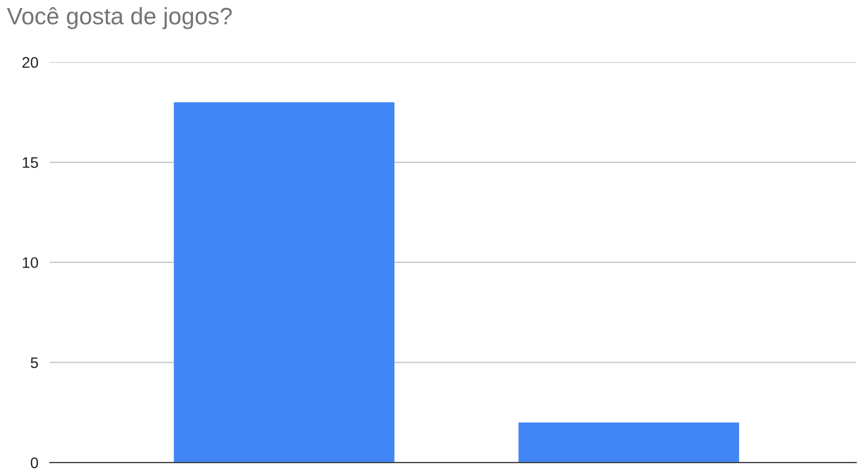 Image resolution: width=858 pixels, height=471 pixels. Describe the element at coordinates (30, 262) in the screenshot. I see `y-tick-label: 10` at that location.